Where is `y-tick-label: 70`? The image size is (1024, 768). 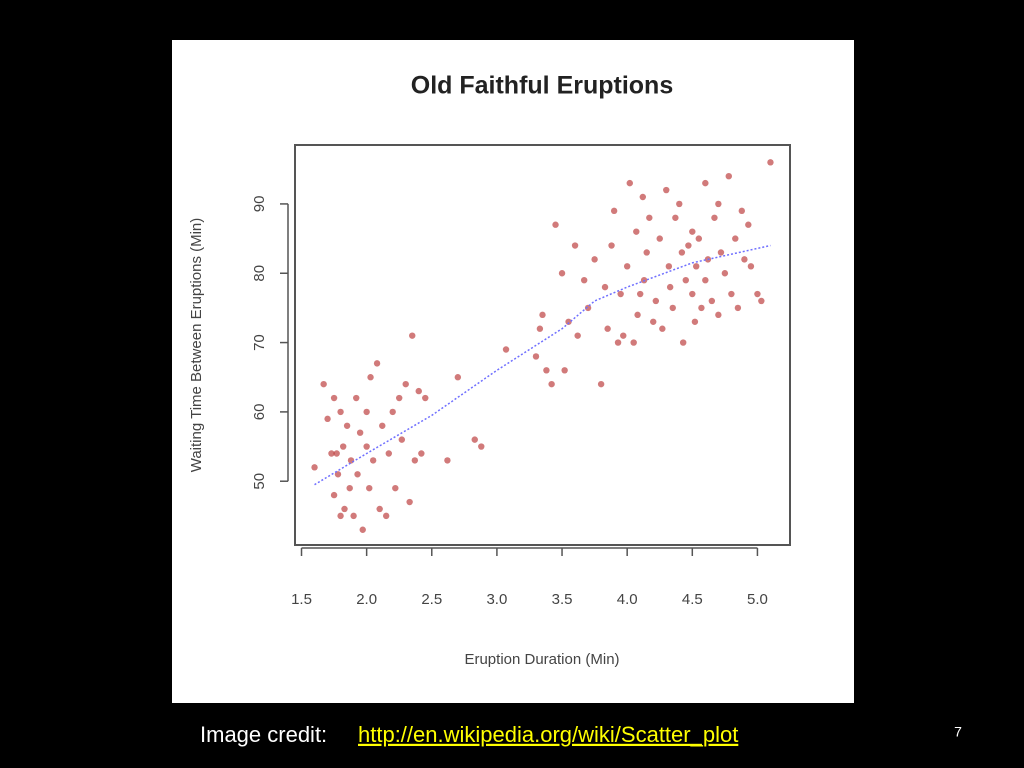
y-tick-label: 70 is located at coordinates (259, 342).